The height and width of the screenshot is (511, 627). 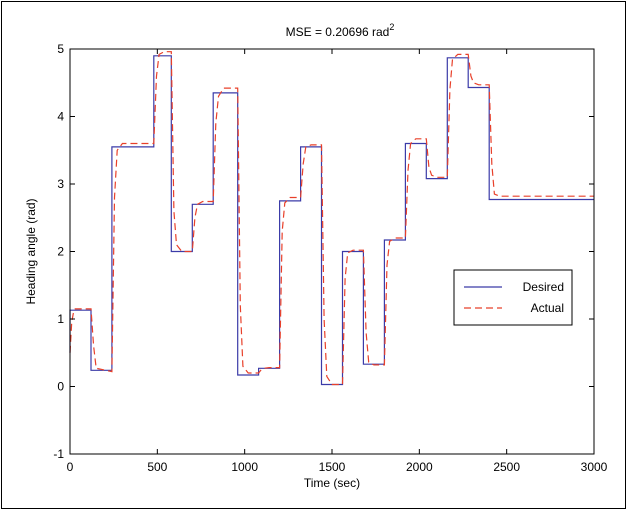 I want to click on x-tick-label: 1000, so click(x=244, y=467).